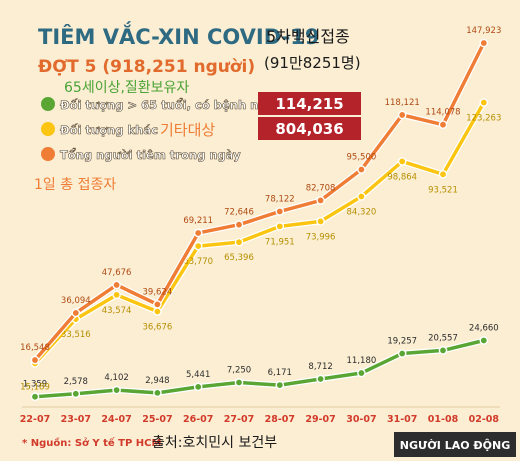 This screenshot has width=520, height=461. Describe the element at coordinates (75, 185) in the screenshot. I see `note-ko: 1일 총 접종자` at that location.